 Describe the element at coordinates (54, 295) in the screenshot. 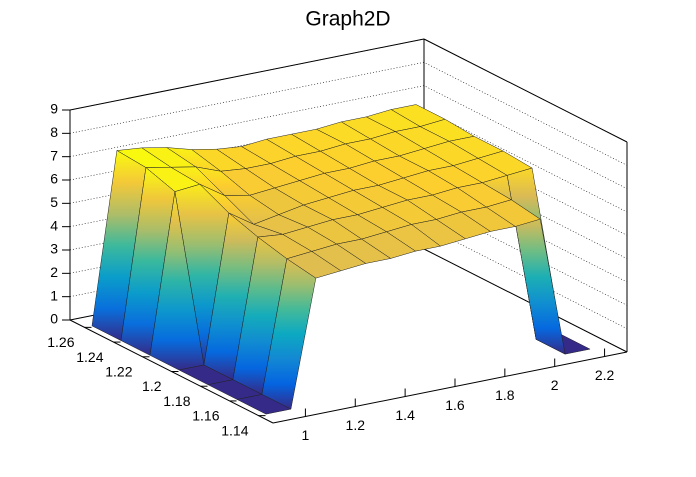

I see `z-tick-label: 1` at that location.